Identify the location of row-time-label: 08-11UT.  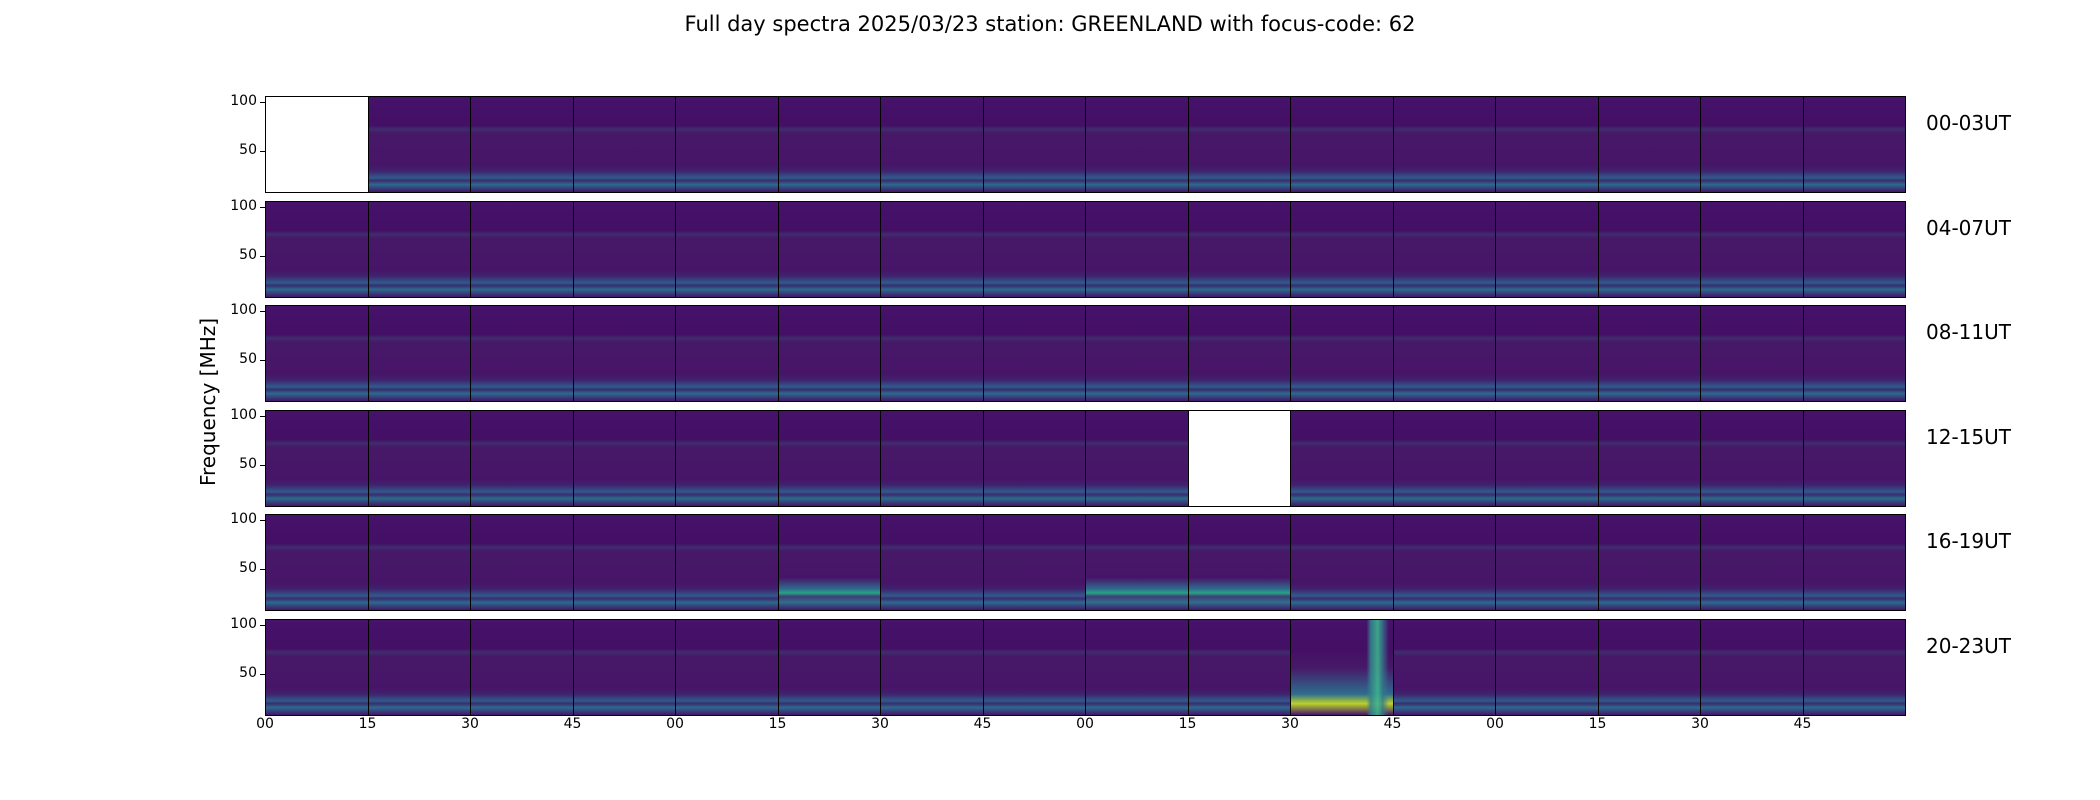
(1968, 332).